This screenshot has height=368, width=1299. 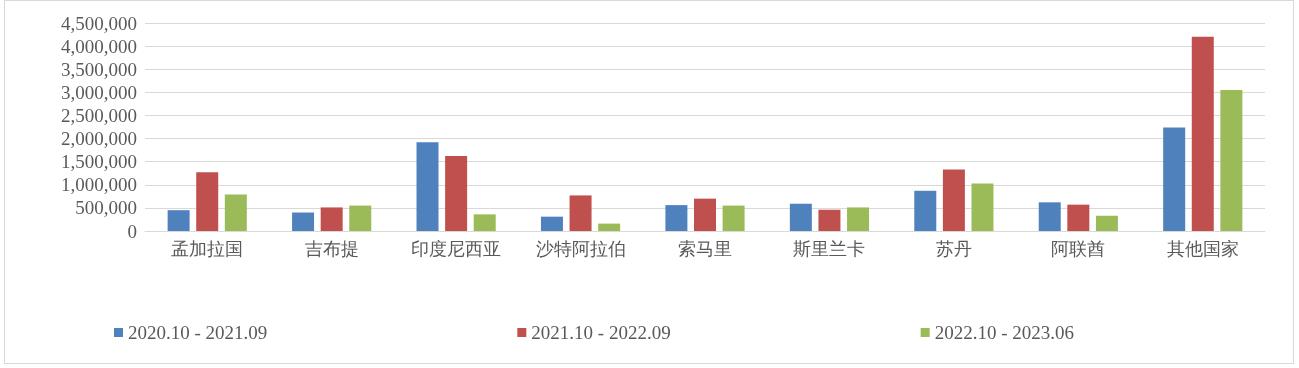 I want to click on x-tick-label: 苏丹, so click(x=953, y=249).